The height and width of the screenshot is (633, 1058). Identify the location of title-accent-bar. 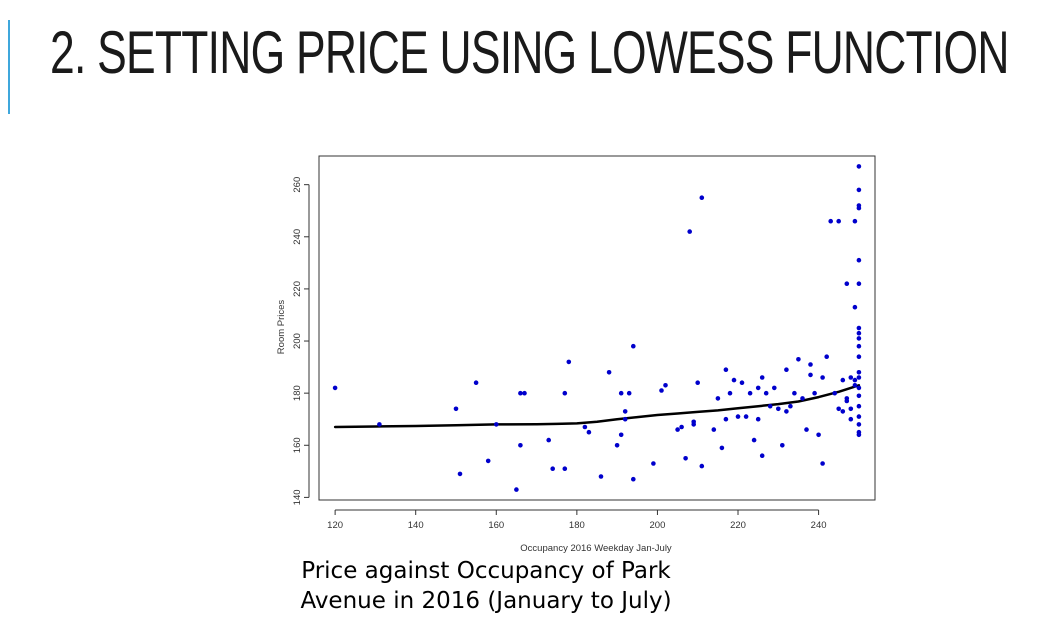
(9, 67).